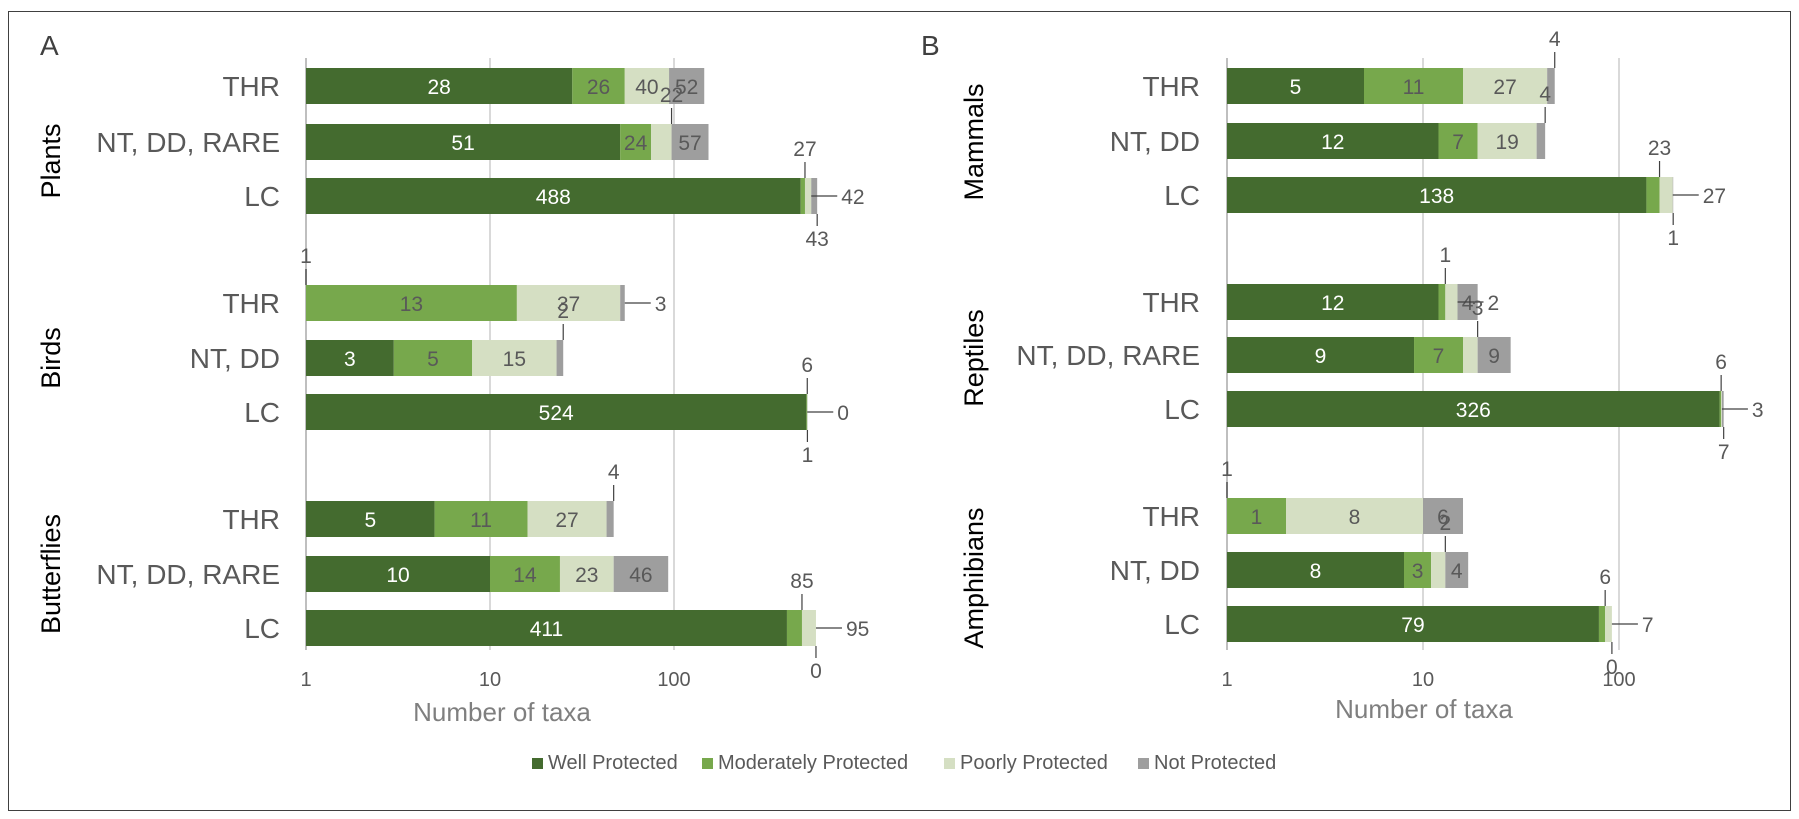  I want to click on data-label-b-mammals-thr-poor: 27, so click(1504, 87).